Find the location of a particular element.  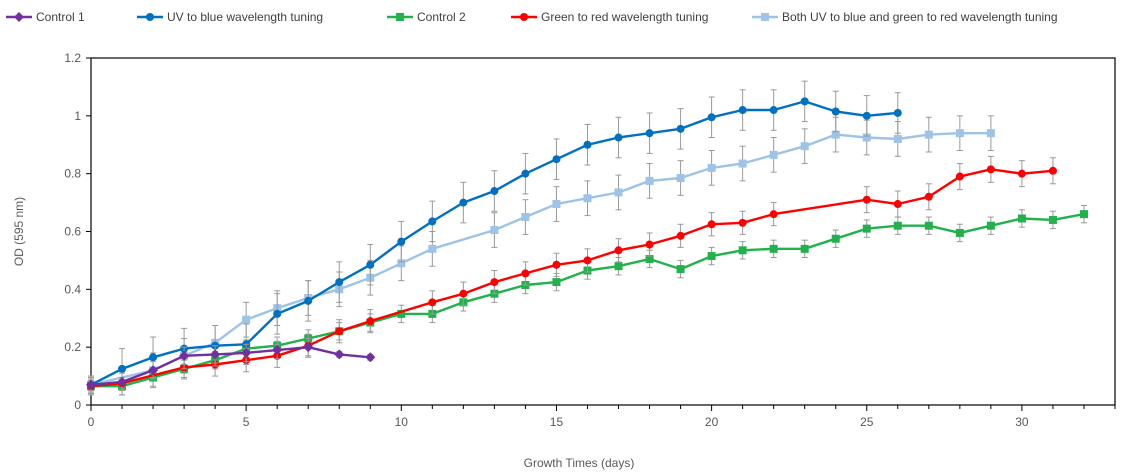

y-tick-label: 1.2 is located at coordinates (72, 58).